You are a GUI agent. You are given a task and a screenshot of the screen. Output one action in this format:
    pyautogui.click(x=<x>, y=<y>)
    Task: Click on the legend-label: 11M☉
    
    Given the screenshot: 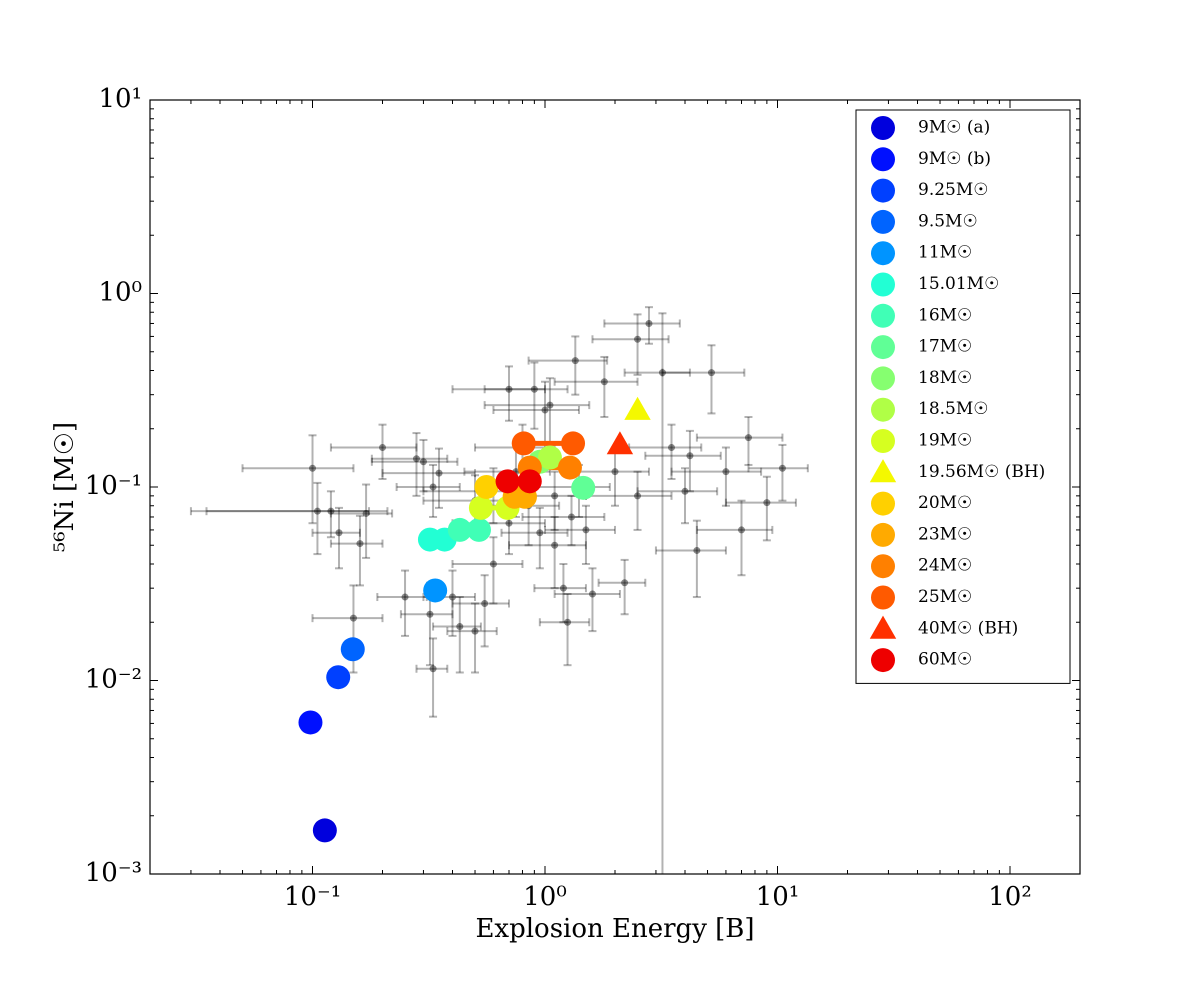 What is the action you would take?
    pyautogui.click(x=945, y=253)
    